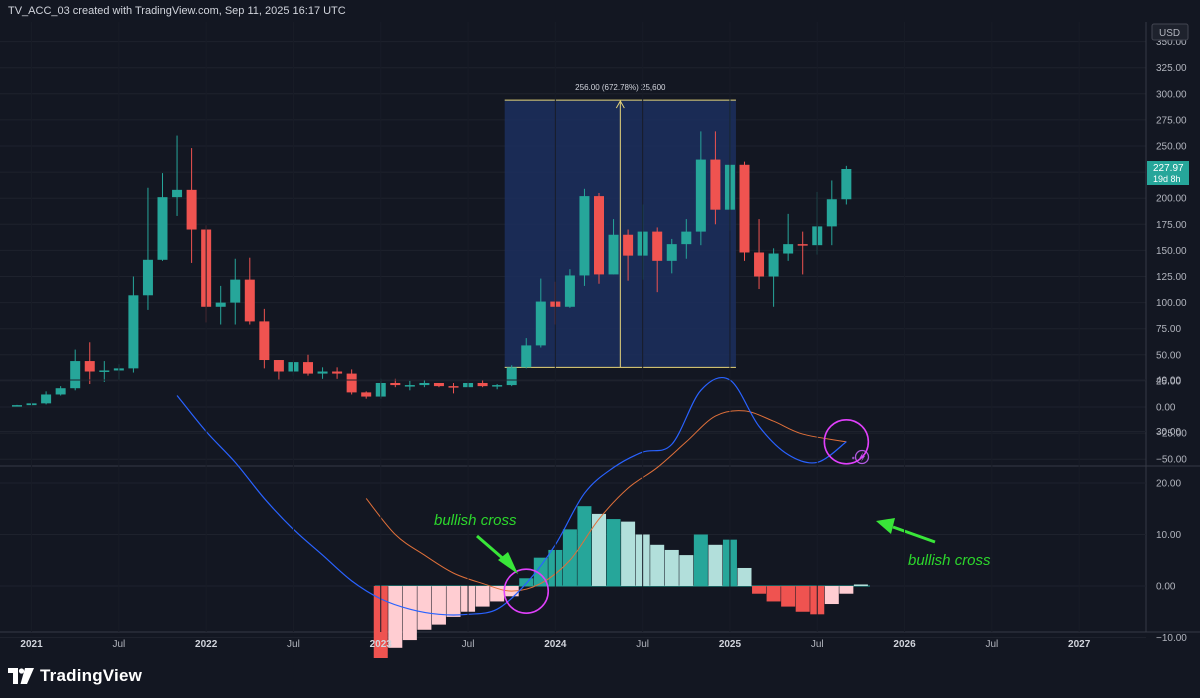 This screenshot has height=698, width=1200. I want to click on time-axis-tick: 2023, so click(381, 644).